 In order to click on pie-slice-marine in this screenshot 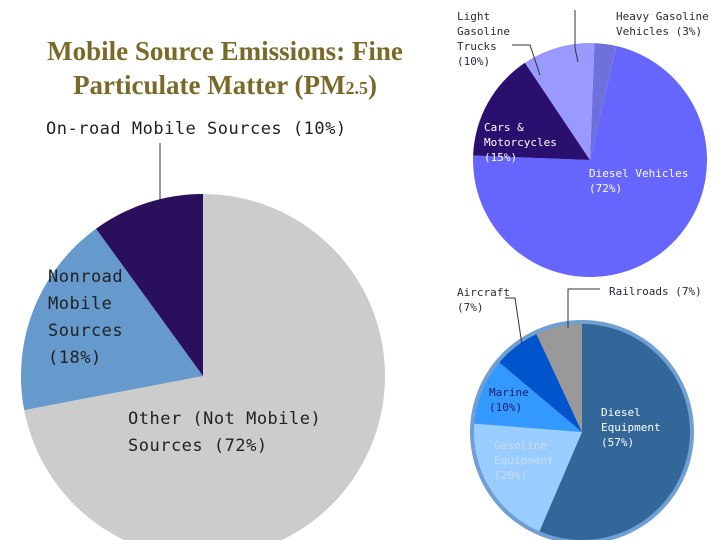, I will do `click(528, 397)`.